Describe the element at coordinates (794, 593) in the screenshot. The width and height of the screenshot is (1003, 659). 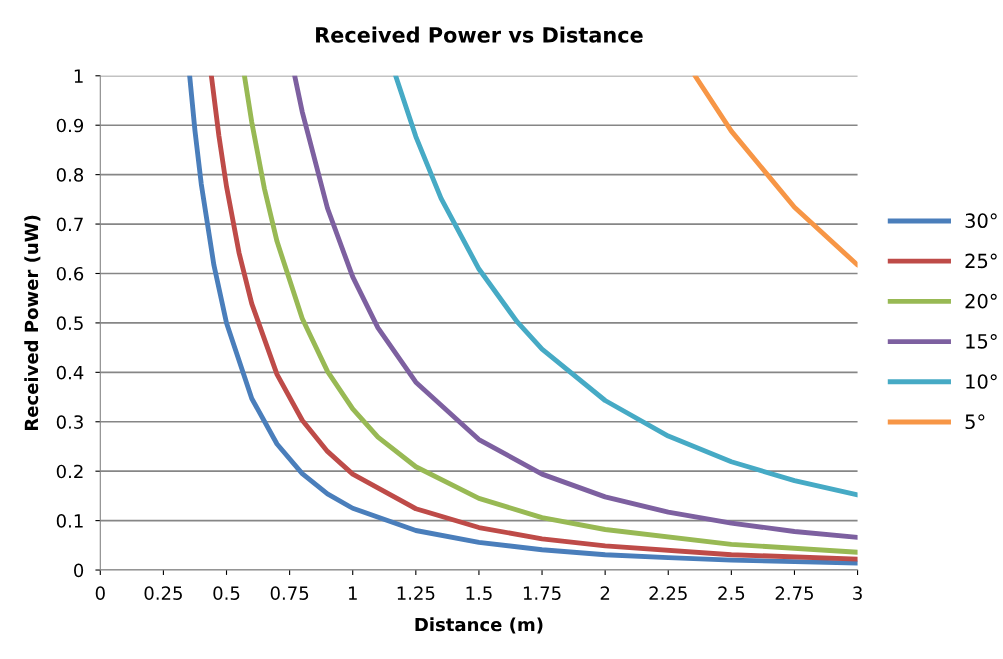
I see `x-tick-label: 2.75` at that location.